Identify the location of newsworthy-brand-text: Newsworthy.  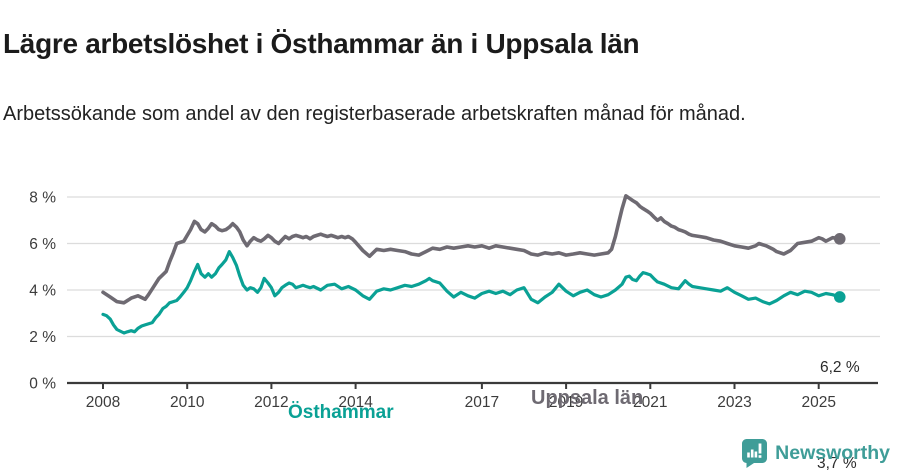
(832, 453).